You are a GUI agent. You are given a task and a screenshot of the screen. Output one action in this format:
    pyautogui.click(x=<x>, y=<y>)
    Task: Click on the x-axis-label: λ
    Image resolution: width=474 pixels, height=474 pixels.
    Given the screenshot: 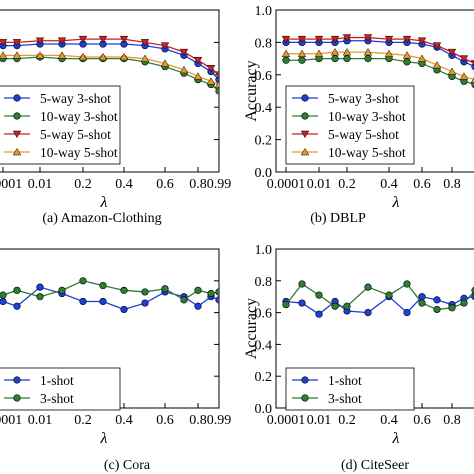 What is the action you would take?
    pyautogui.click(x=396, y=438)
    